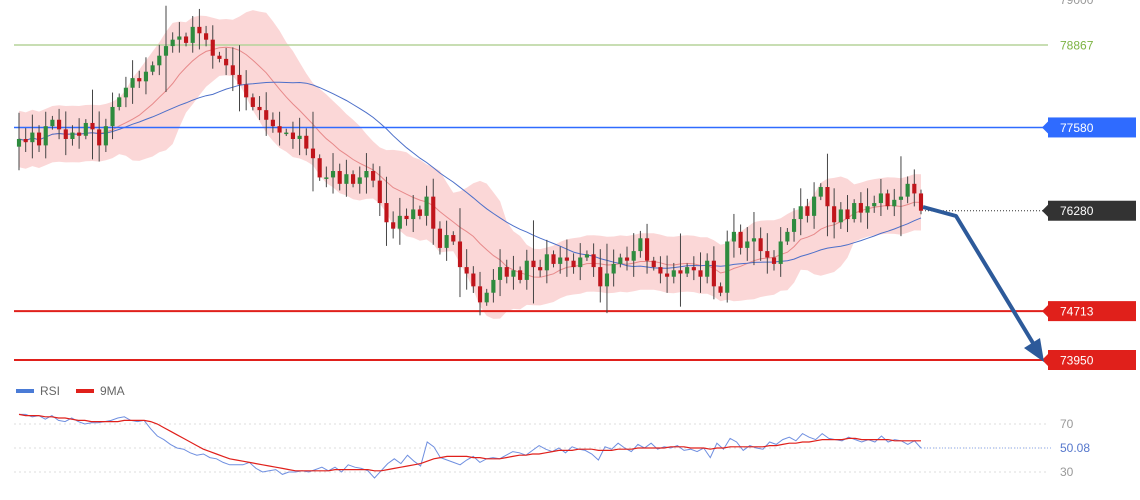 The image size is (1140, 500). Describe the element at coordinates (1045, 210) in the screenshot. I see `level-tag-pointer-current-price` at that location.